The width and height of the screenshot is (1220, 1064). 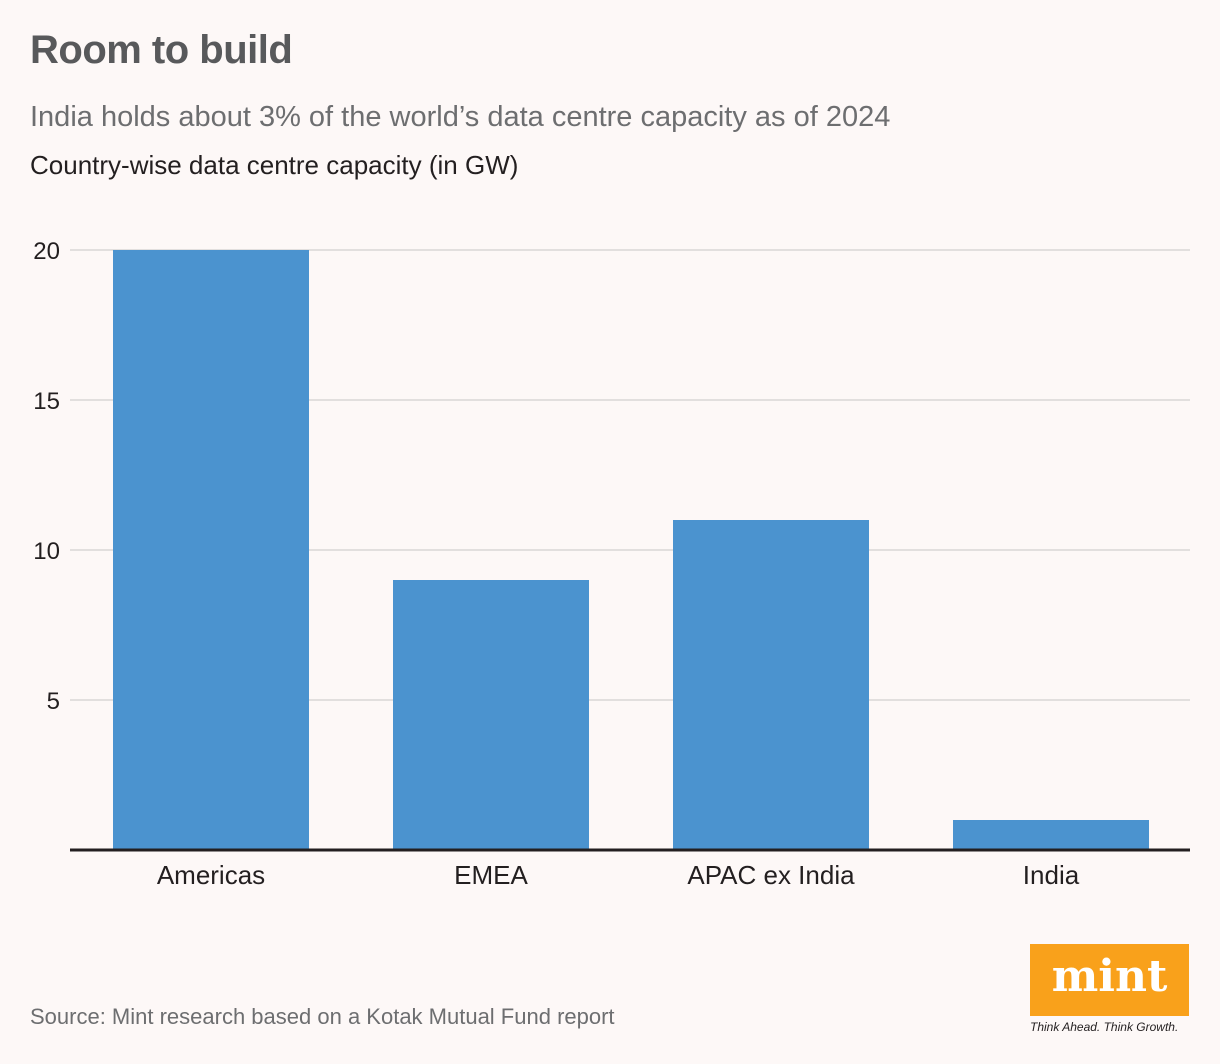 I want to click on bar-emea, so click(x=491, y=715).